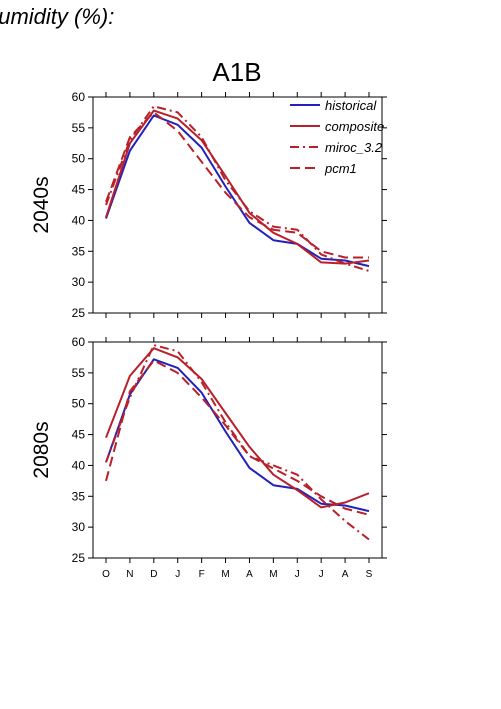 This screenshot has height=709, width=501. What do you see at coordinates (273, 574) in the screenshot?
I see `month-label-7: M` at bounding box center [273, 574].